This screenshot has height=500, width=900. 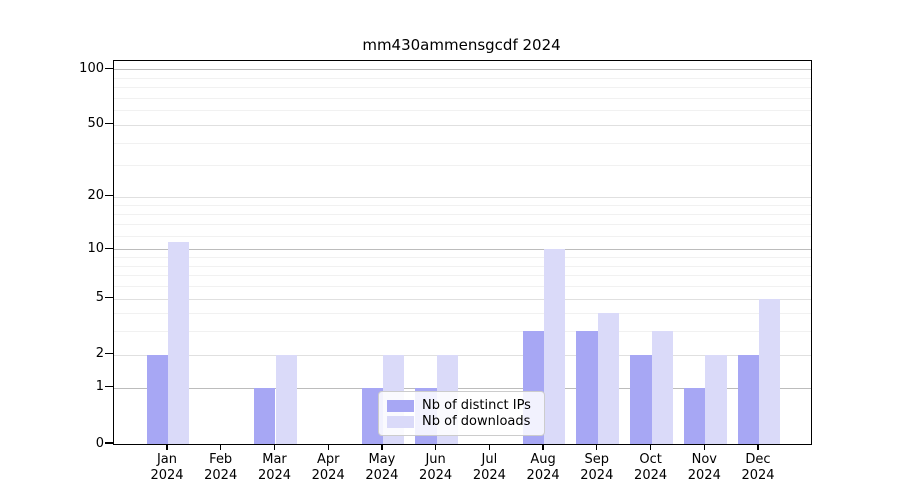 What do you see at coordinates (400, 405) in the screenshot?
I see `legend-swatch-distinct-ips` at bounding box center [400, 405].